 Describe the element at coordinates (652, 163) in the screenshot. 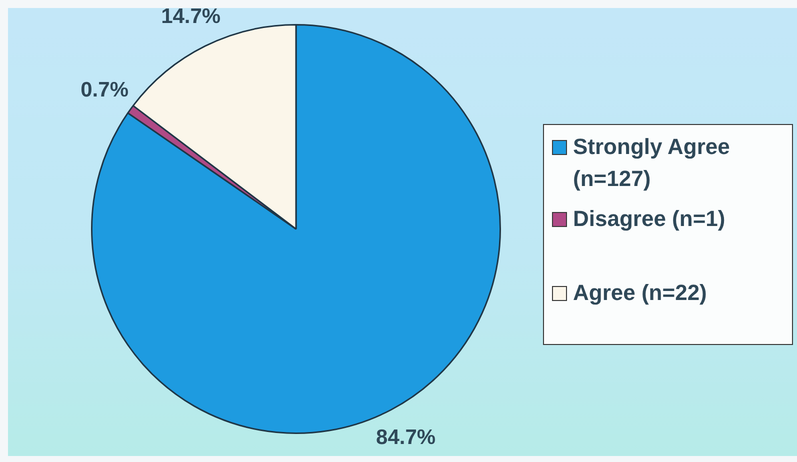

I see `slice-label: Strongly Agree (n=127)` at that location.